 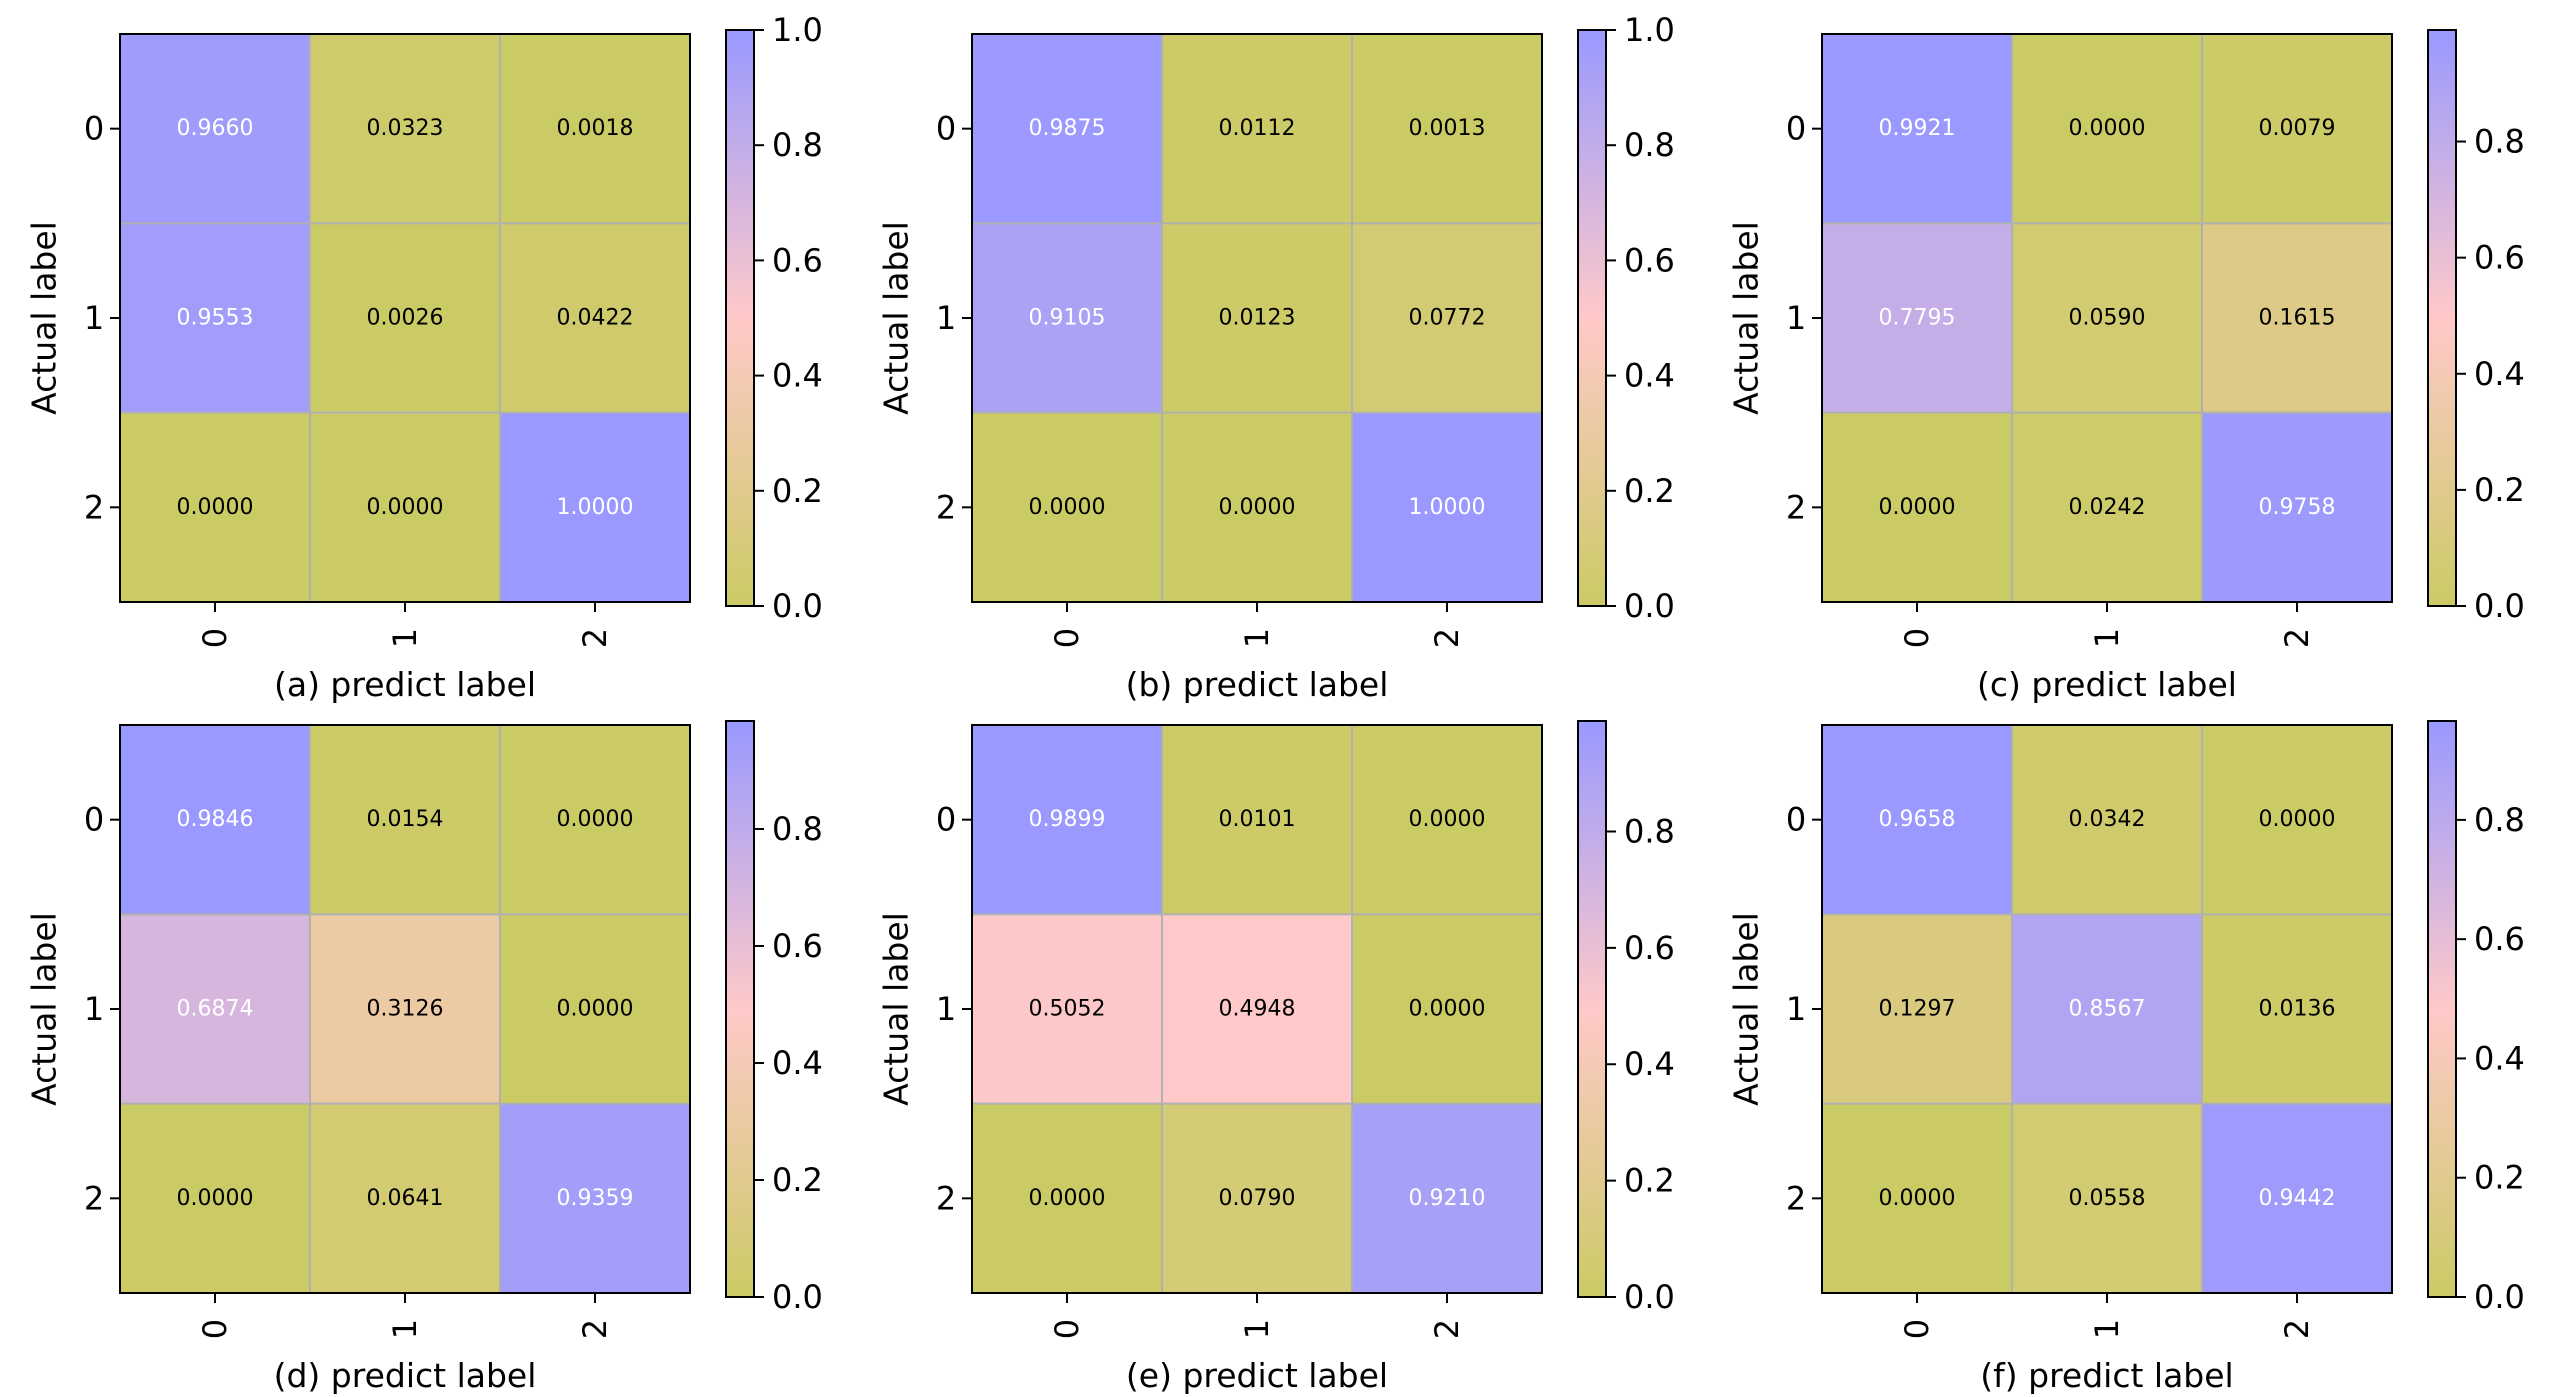 What do you see at coordinates (595, 1198) in the screenshot?
I see `cell-value-label: 0.9359` at bounding box center [595, 1198].